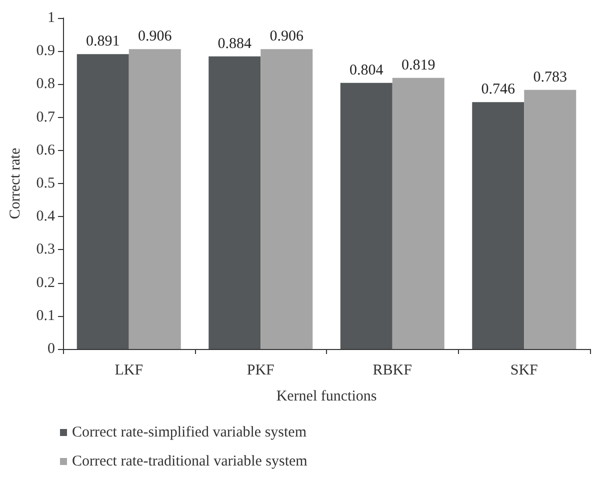 This screenshot has height=485, width=603. What do you see at coordinates (190, 462) in the screenshot?
I see `legend-label: Correct rate-traditional variable system` at bounding box center [190, 462].